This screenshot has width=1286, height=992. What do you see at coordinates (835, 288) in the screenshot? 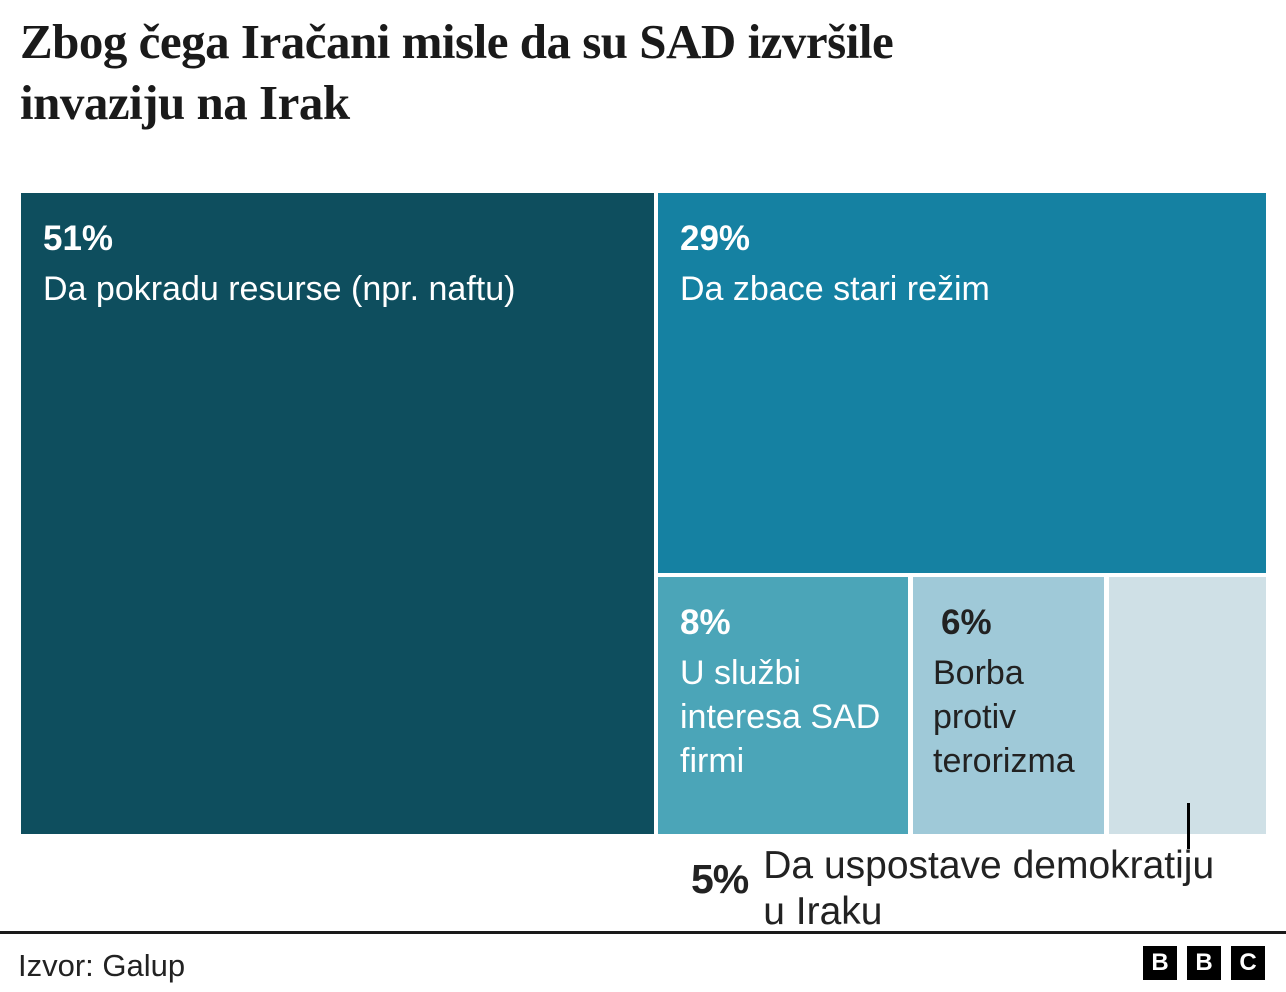
I see `category-label: Da zbace stari režim` at bounding box center [835, 288].